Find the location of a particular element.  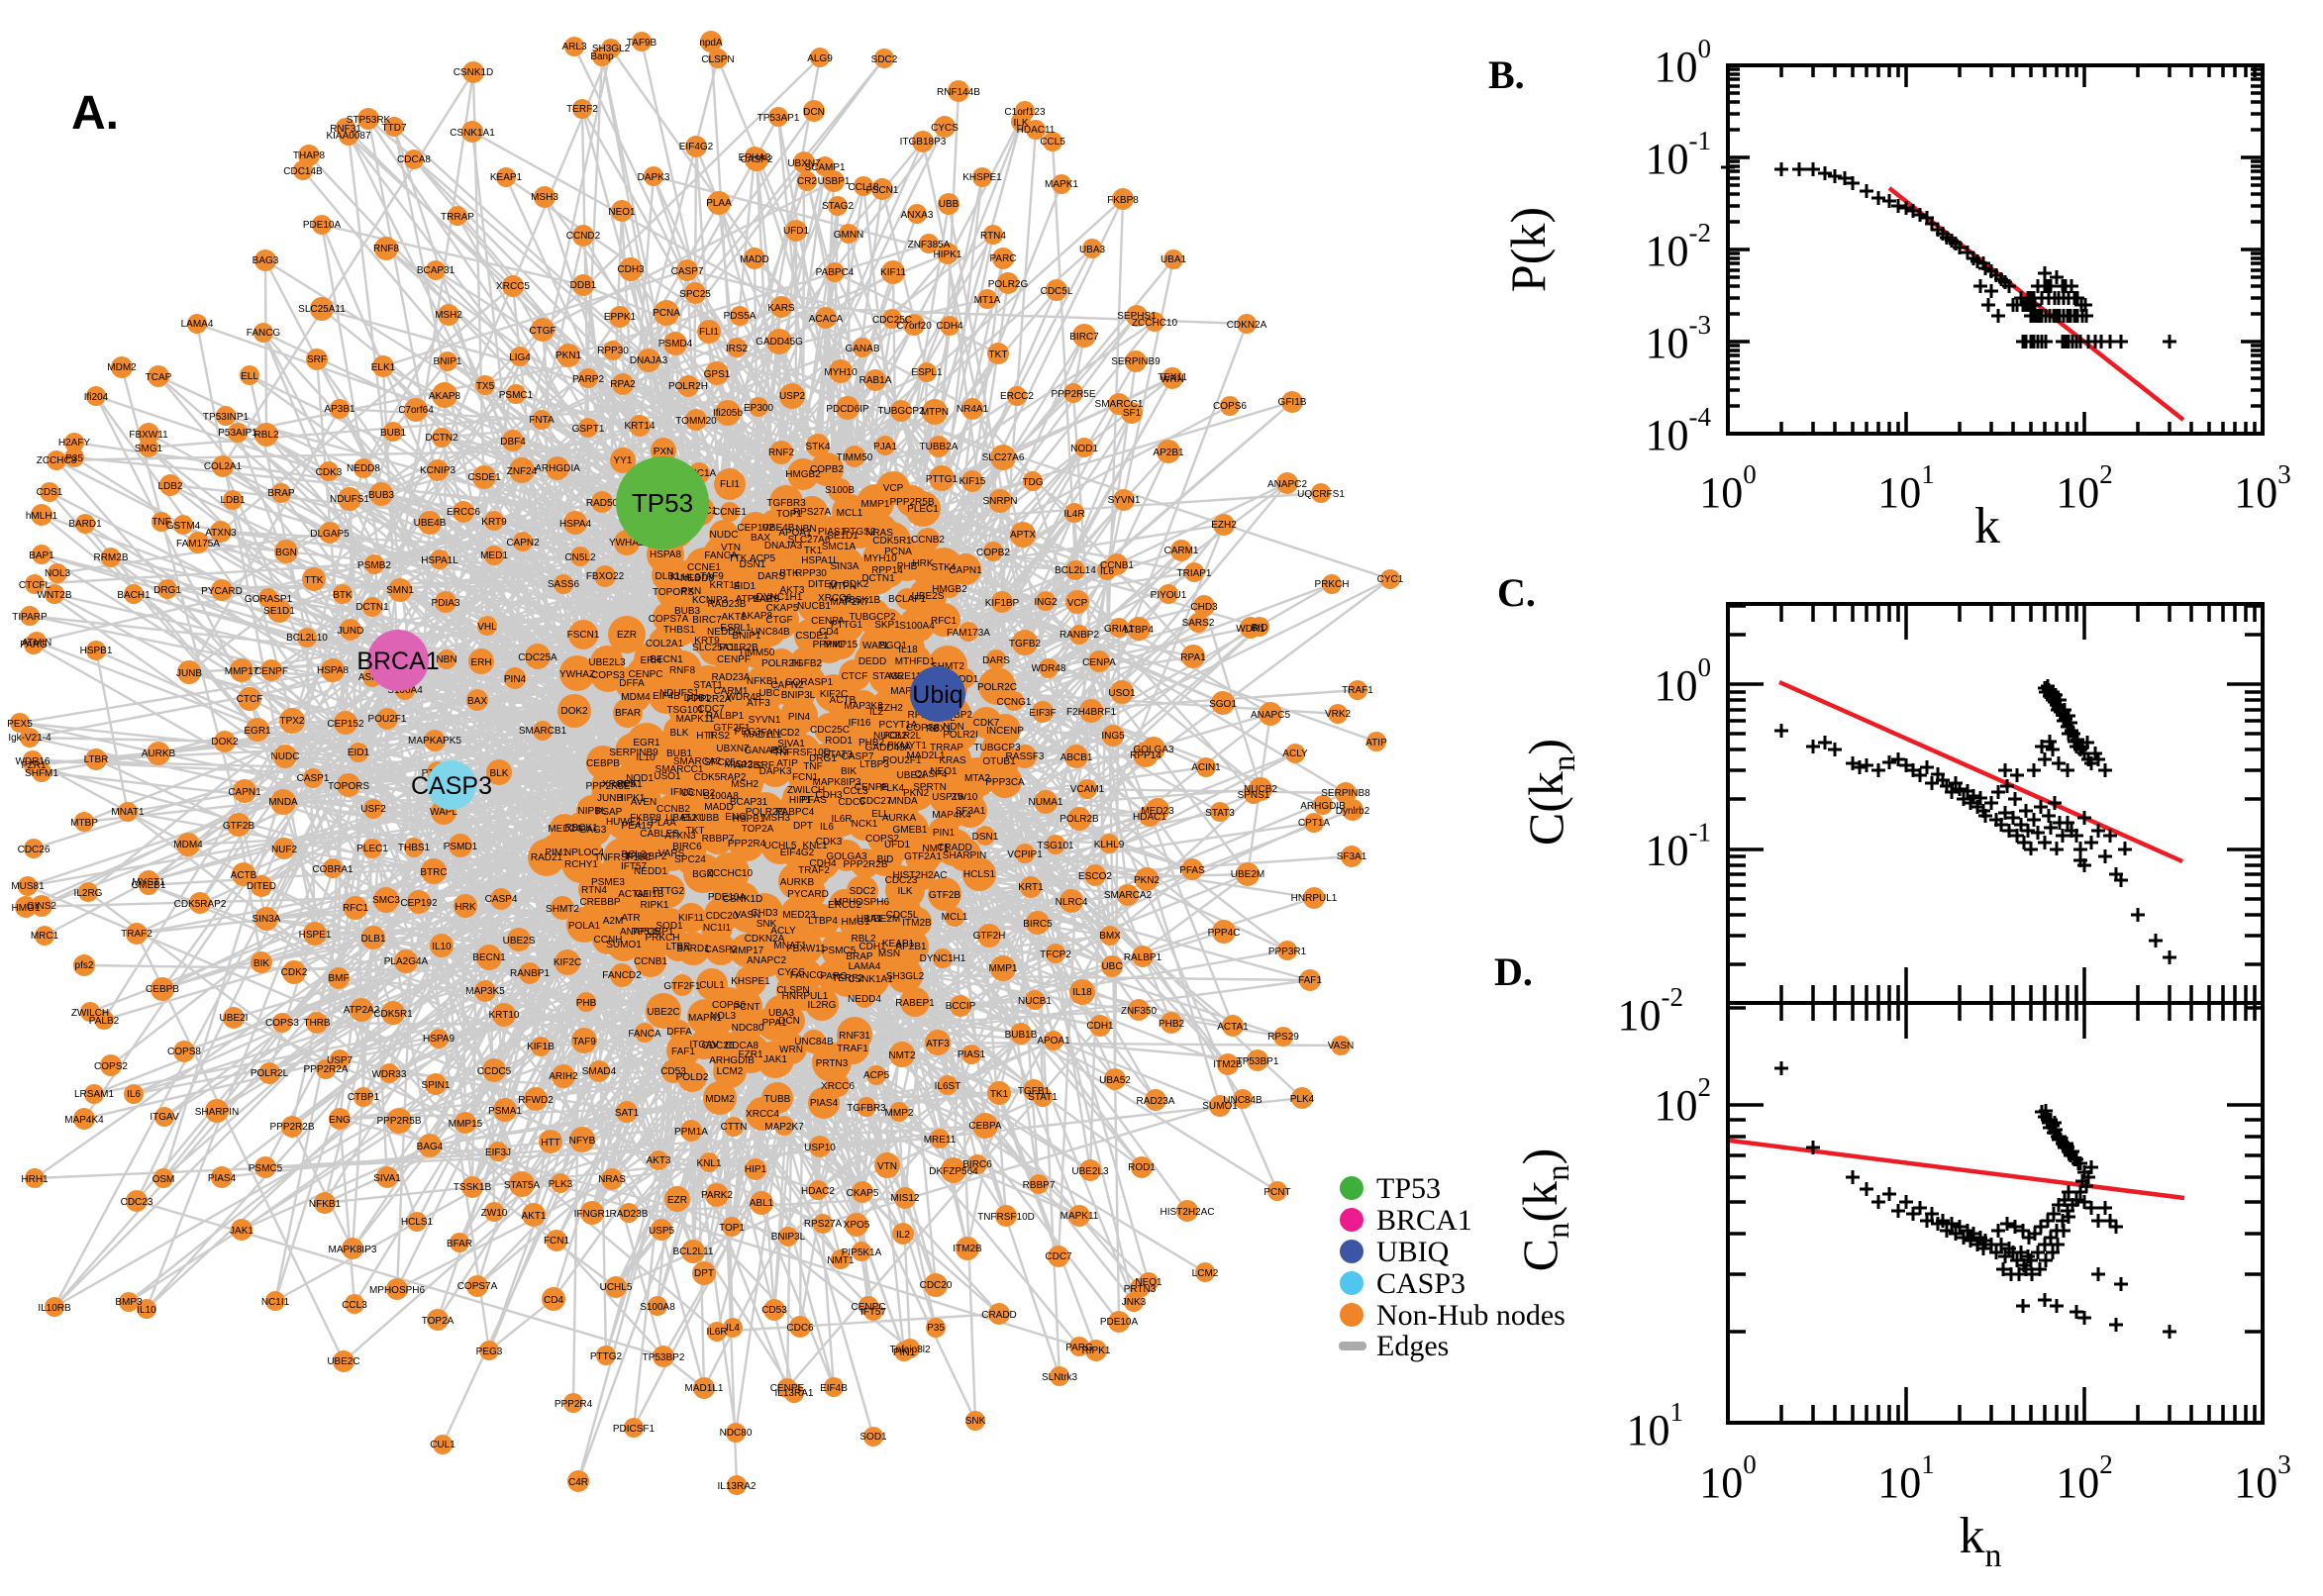

svg-text: PDICSF1 is located at coordinates (634, 1429).